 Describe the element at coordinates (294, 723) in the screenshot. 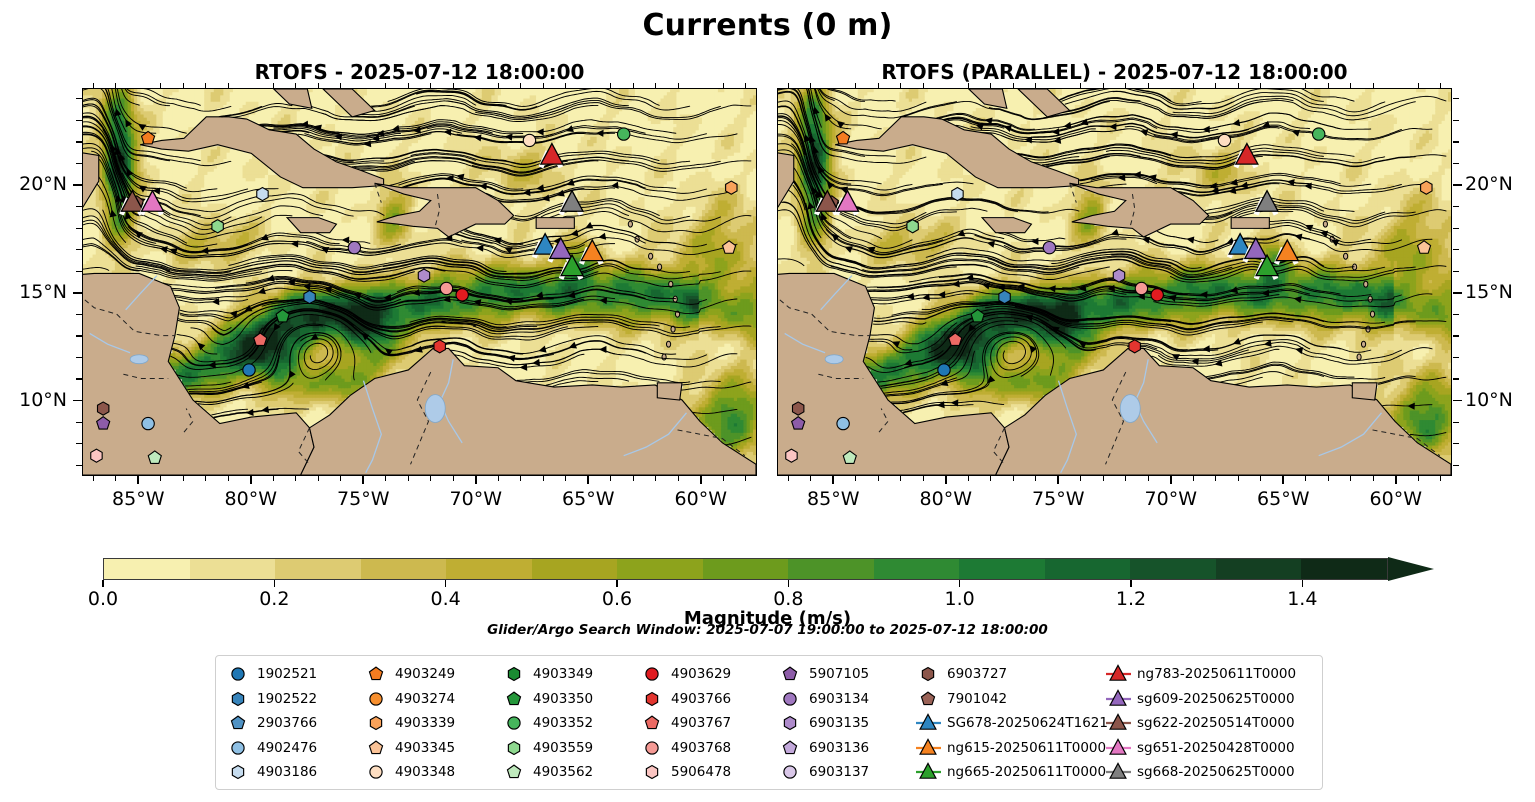

I see `legend-item: 2903766` at that location.